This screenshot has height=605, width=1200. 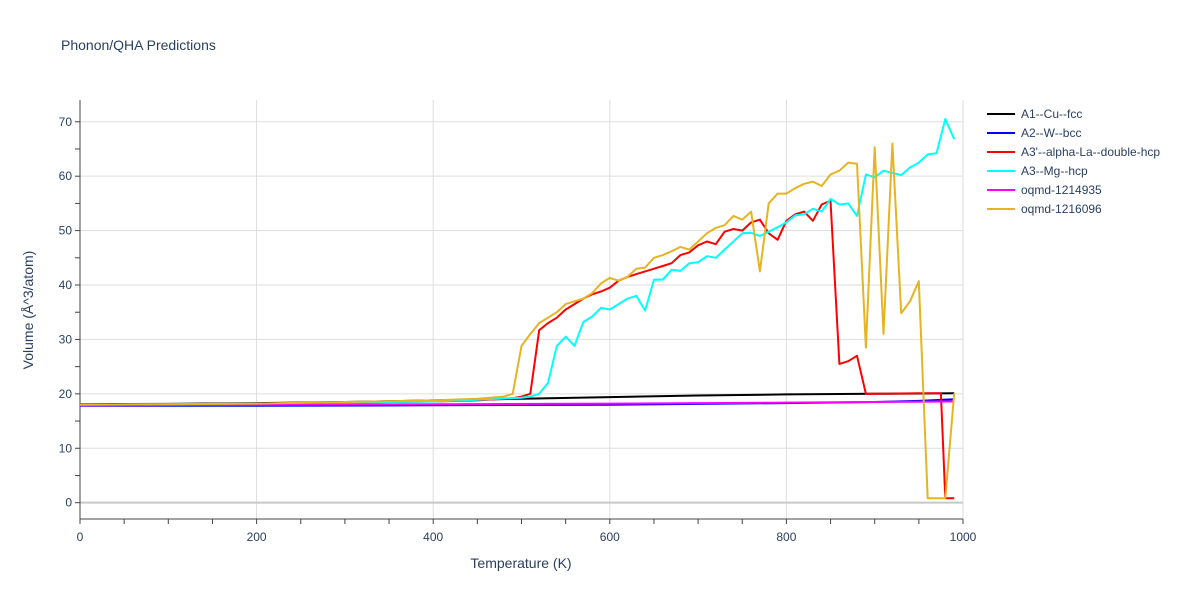 I want to click on legend-item: A3'--alpha-La--double-hcp, so click(x=1073, y=152).